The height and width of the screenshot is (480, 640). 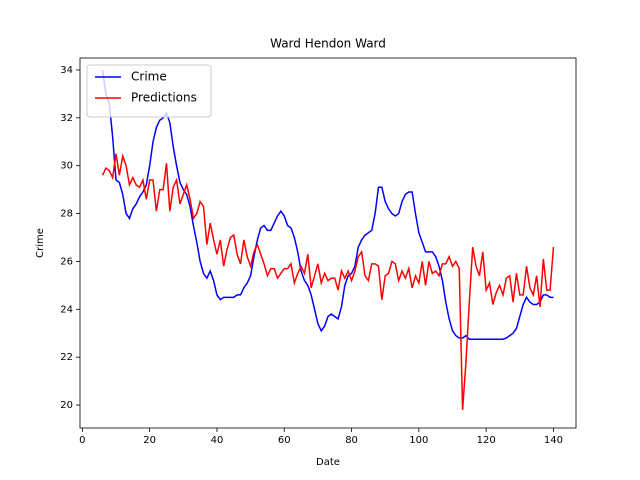 What do you see at coordinates (66, 118) in the screenshot?
I see `y-tick-label: 32` at bounding box center [66, 118].